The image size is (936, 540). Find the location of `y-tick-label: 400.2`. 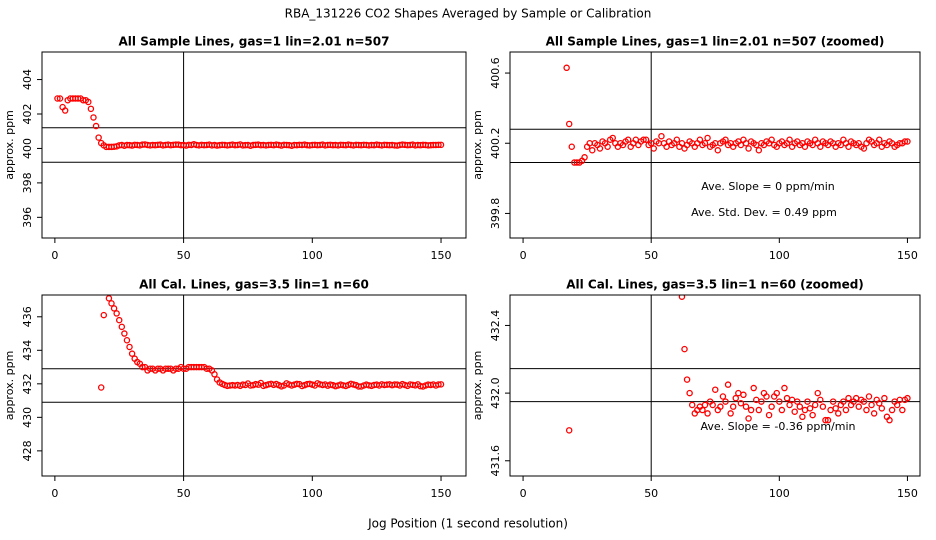

y-tick-label: 400.2 is located at coordinates (495, 143).